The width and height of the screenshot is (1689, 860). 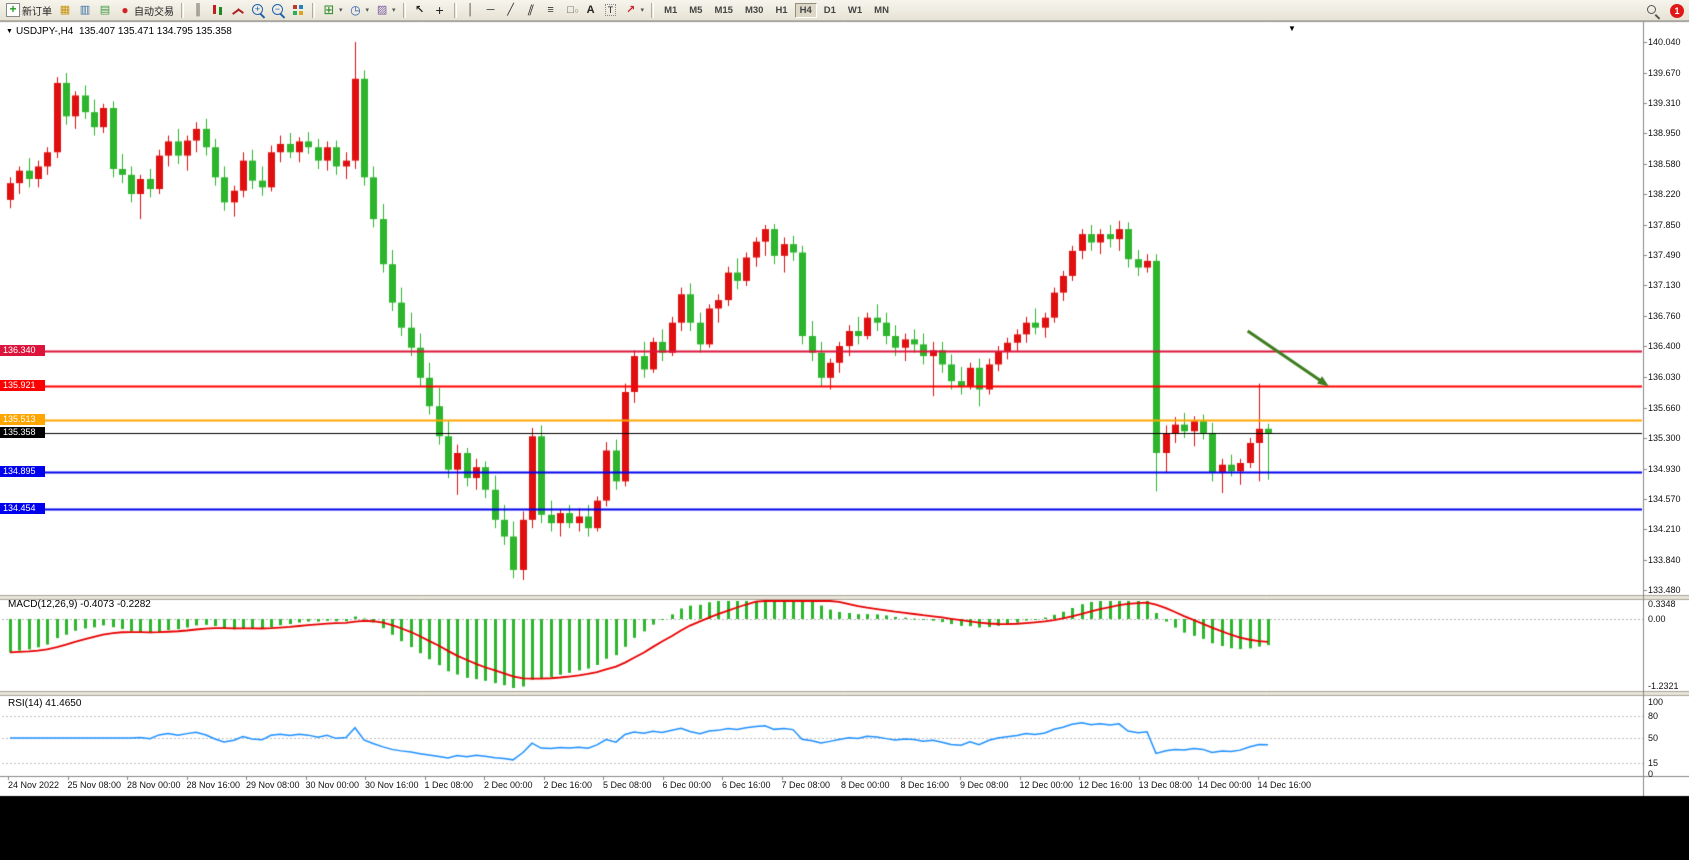 I want to click on indicators-button: ▾, so click(x=332, y=10).